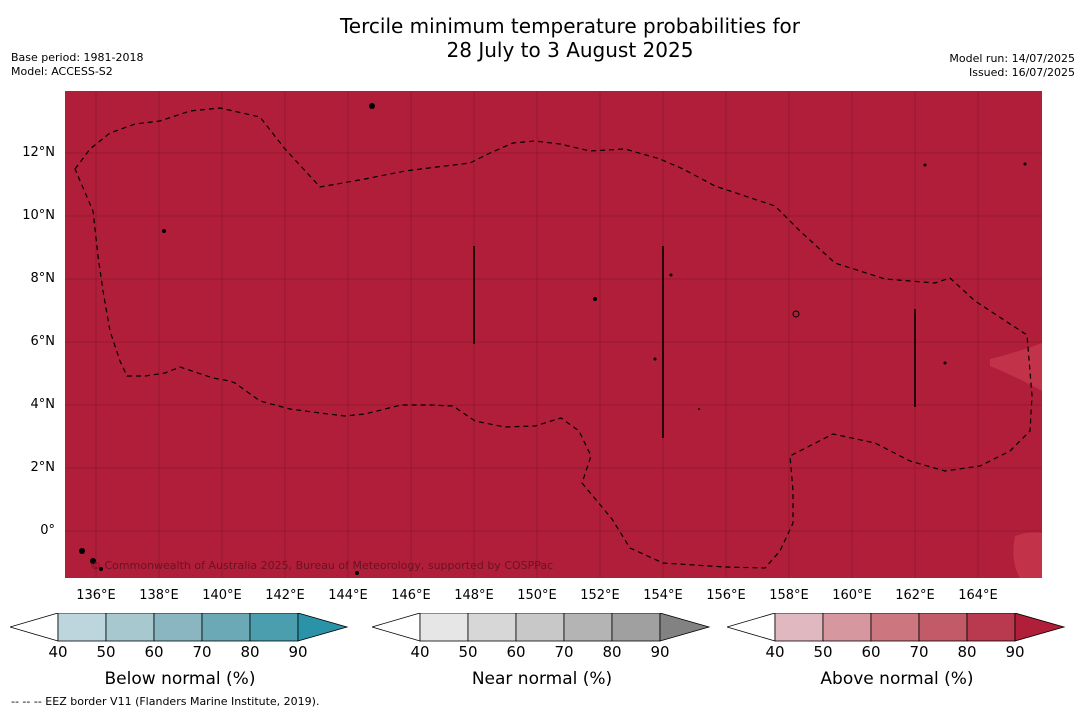 Image resolution: width=1085 pixels, height=713 pixels. Describe the element at coordinates (516, 652) in the screenshot. I see `tick-near-60: 60` at that location.